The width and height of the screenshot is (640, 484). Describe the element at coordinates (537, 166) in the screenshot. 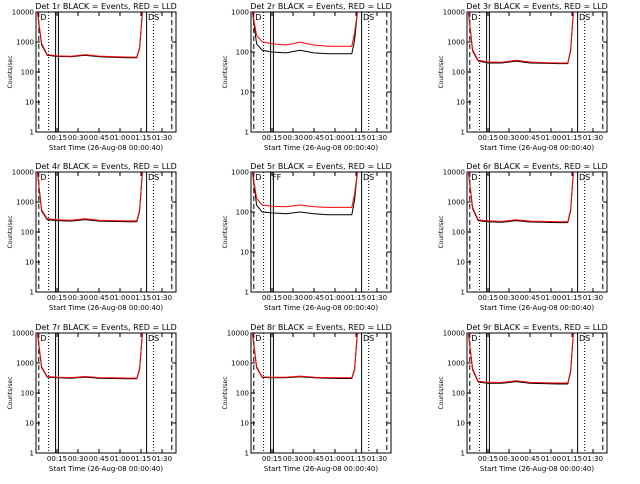

I see `chart-title: Det 6r BLACK = Events, RED = LLD` at that location.